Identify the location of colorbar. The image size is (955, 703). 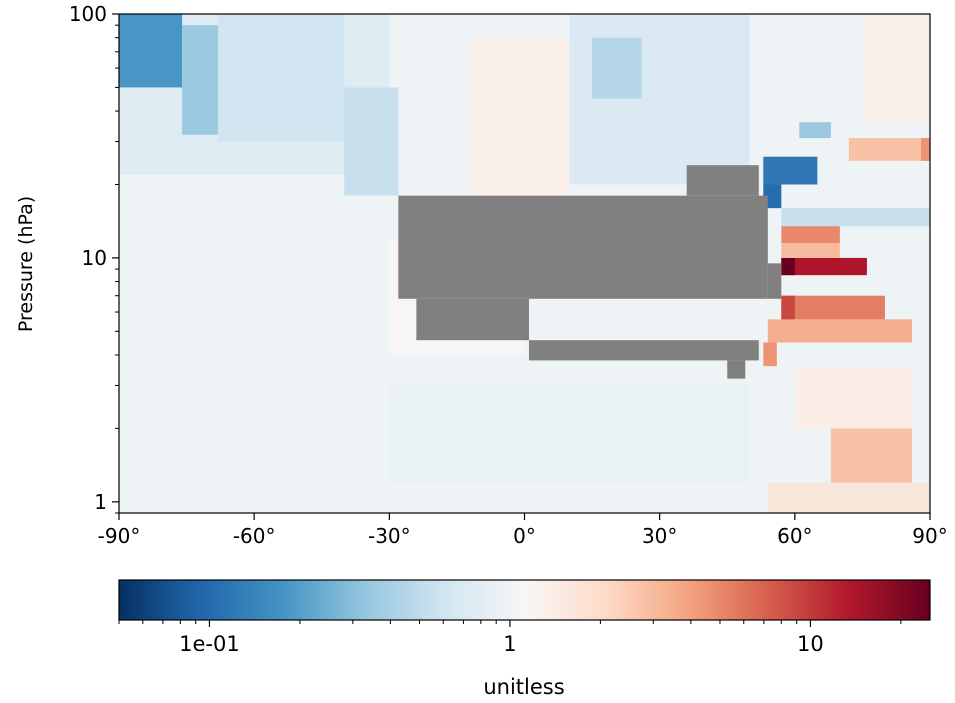
(524, 600).